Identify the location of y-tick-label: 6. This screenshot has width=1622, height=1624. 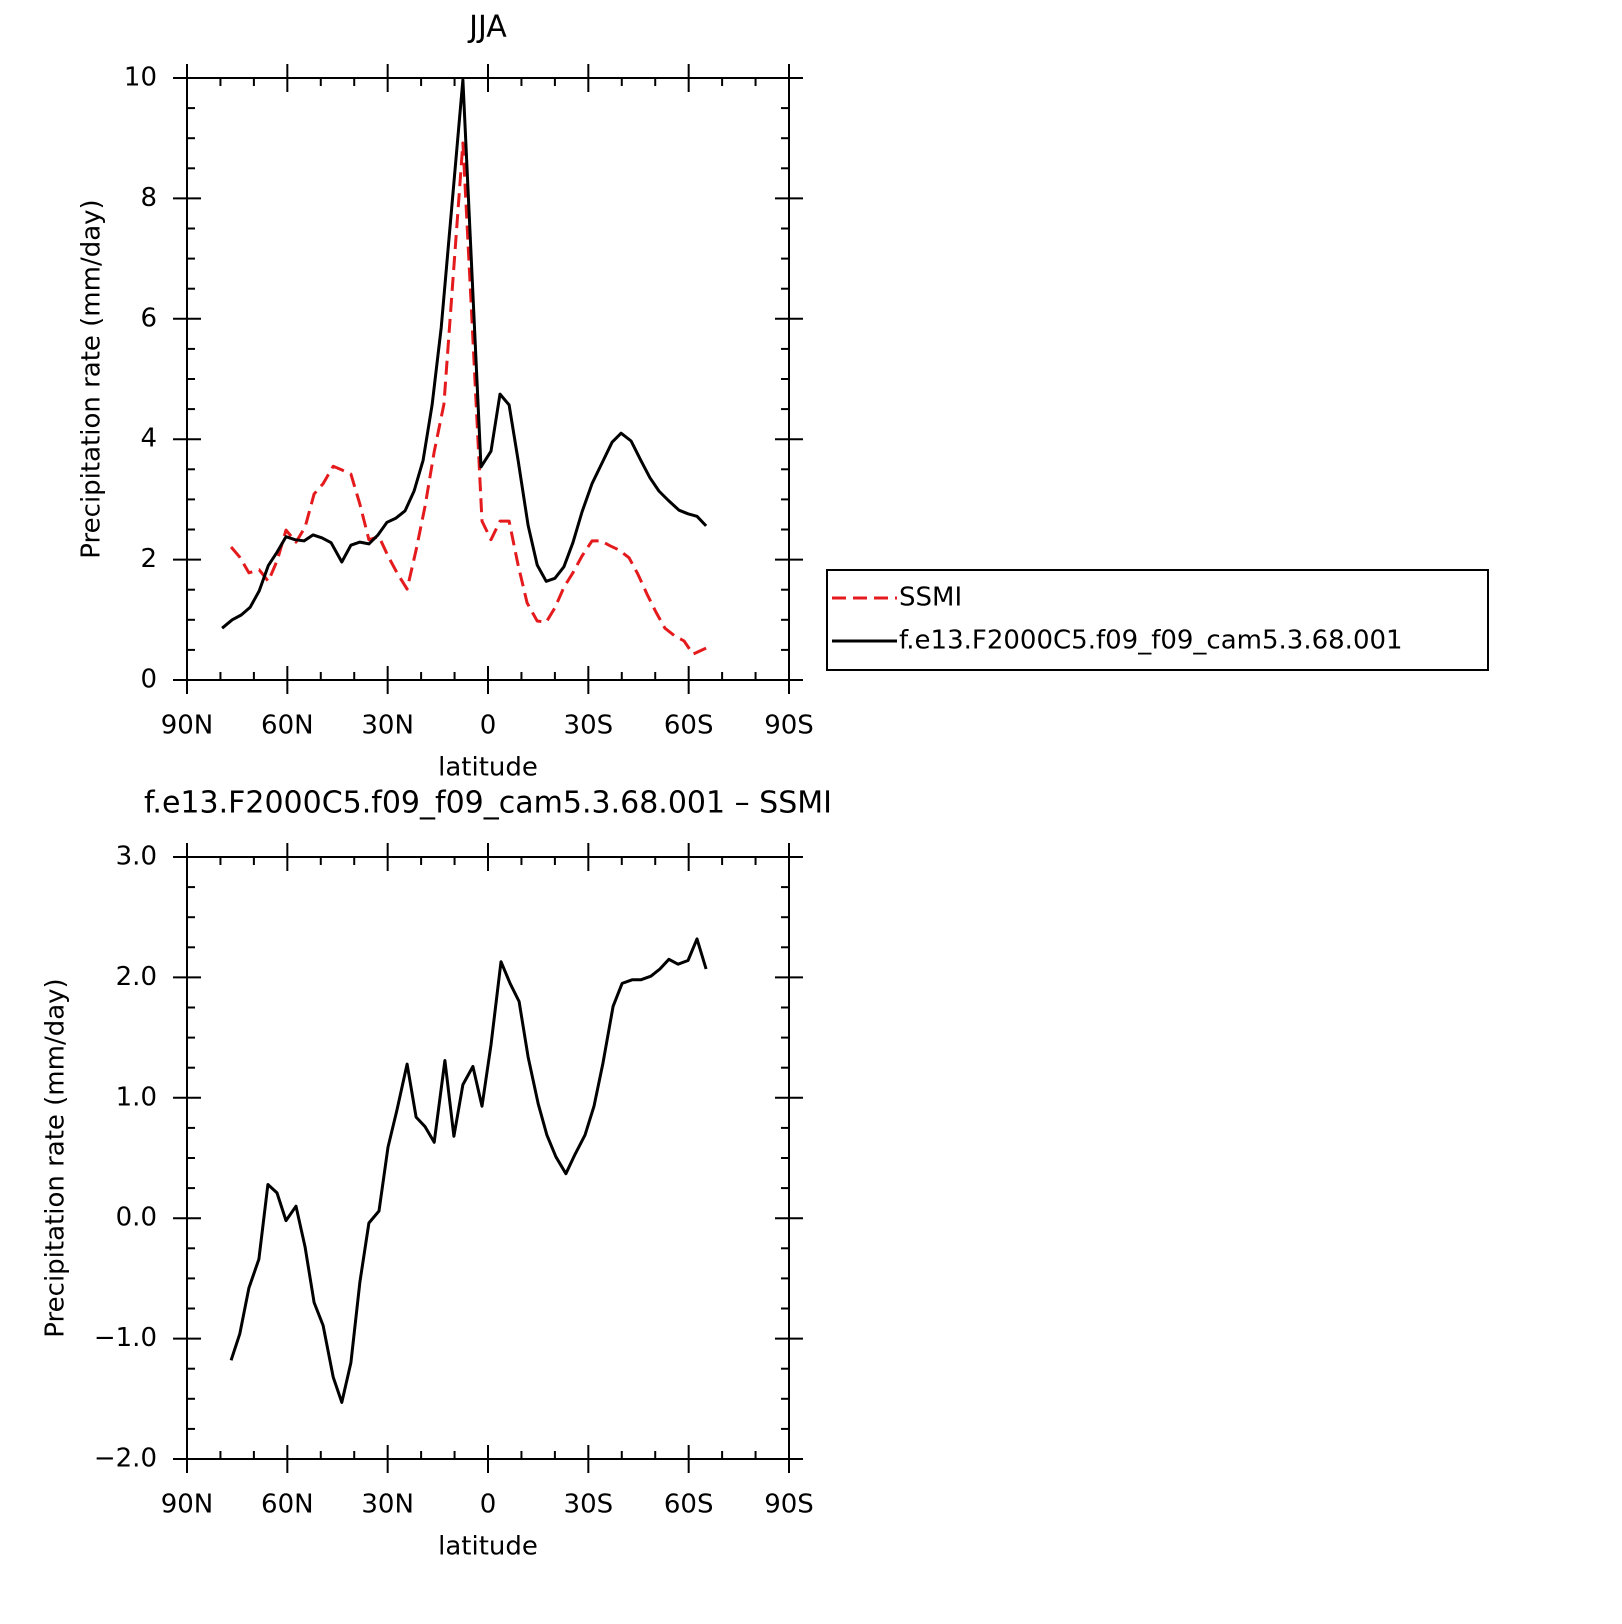
(148, 318).